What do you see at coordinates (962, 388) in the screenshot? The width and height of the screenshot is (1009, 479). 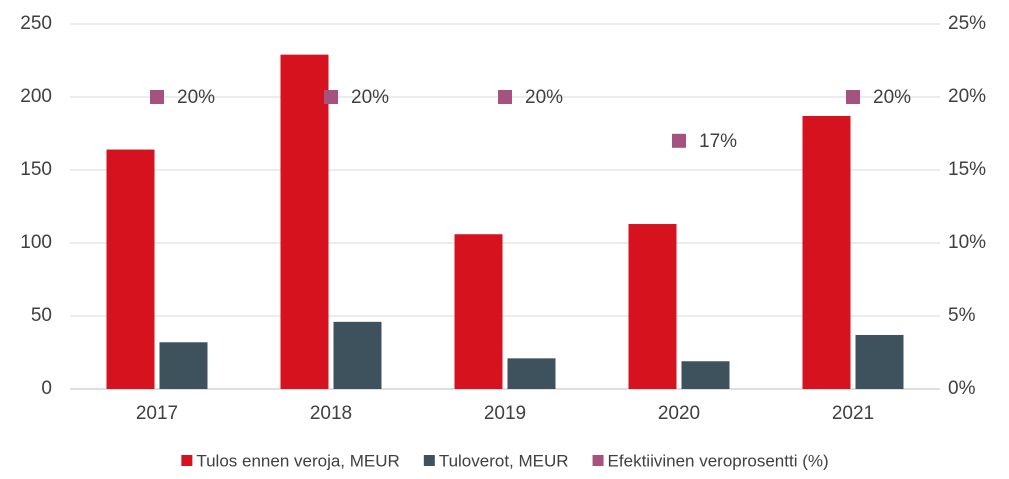 I see `y2-tick-label: 0%` at bounding box center [962, 388].